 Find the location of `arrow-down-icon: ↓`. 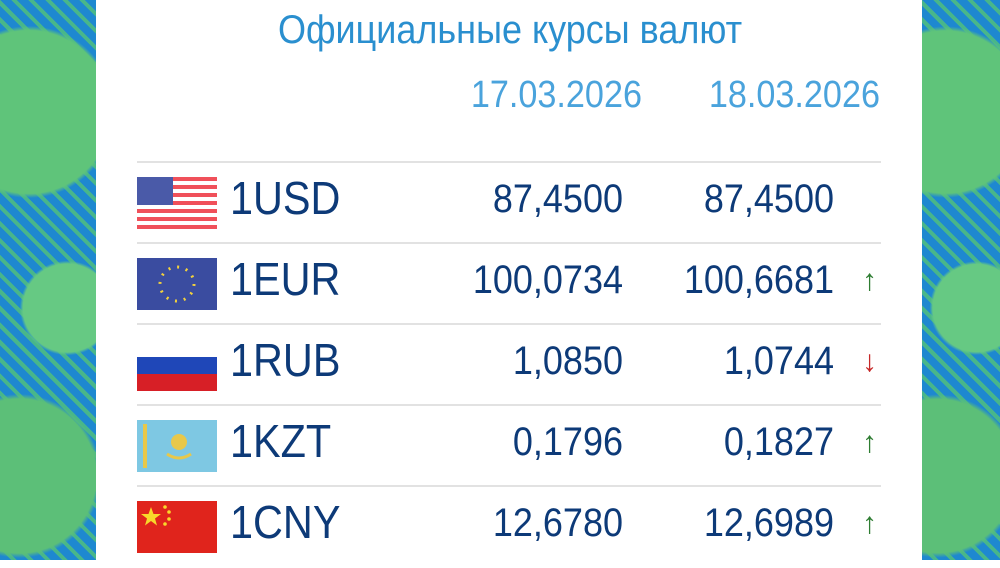

arrow-down-icon: ↓ is located at coordinates (869, 361).